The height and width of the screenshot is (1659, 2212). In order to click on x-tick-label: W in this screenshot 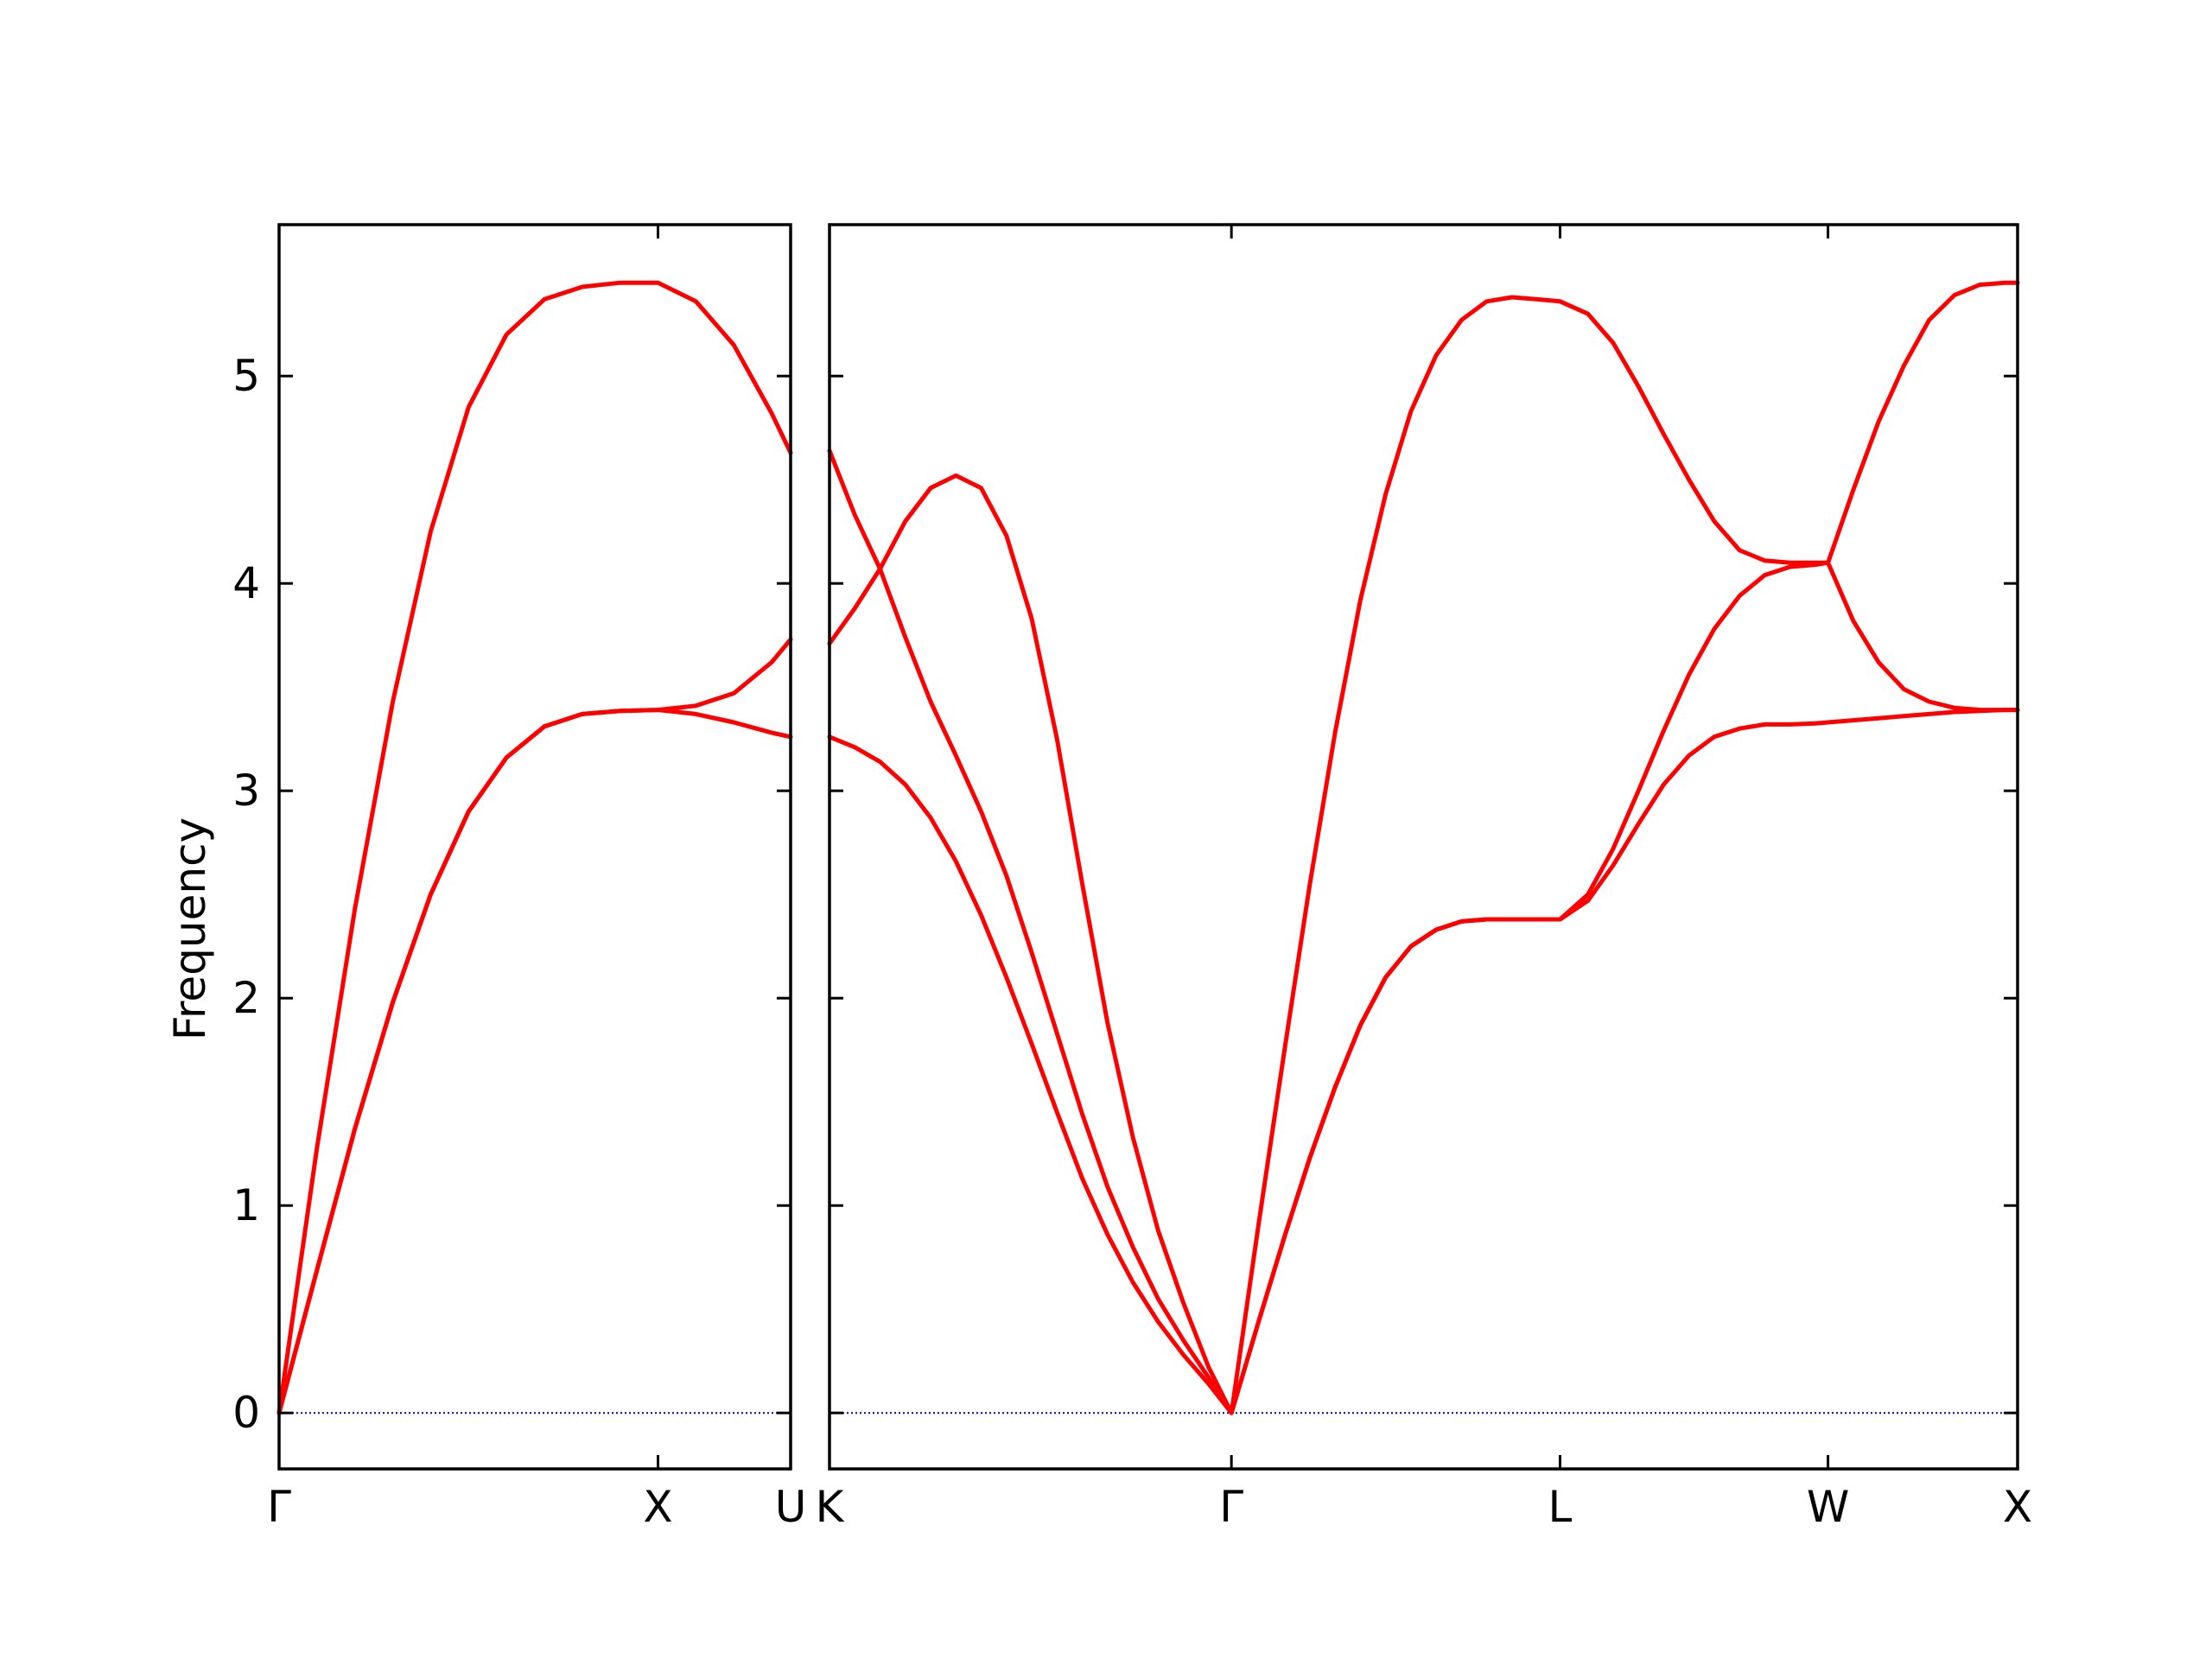, I will do `click(1828, 1507)`.